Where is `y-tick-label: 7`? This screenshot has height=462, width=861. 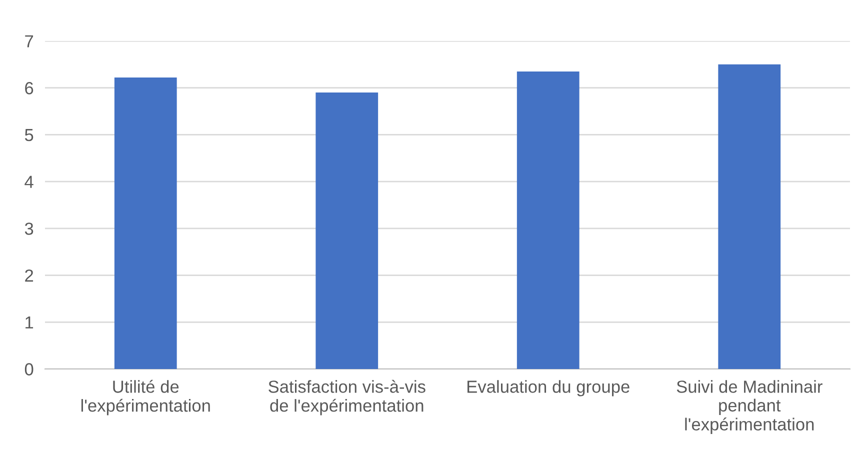
y-tick-label: 7 is located at coordinates (29, 41).